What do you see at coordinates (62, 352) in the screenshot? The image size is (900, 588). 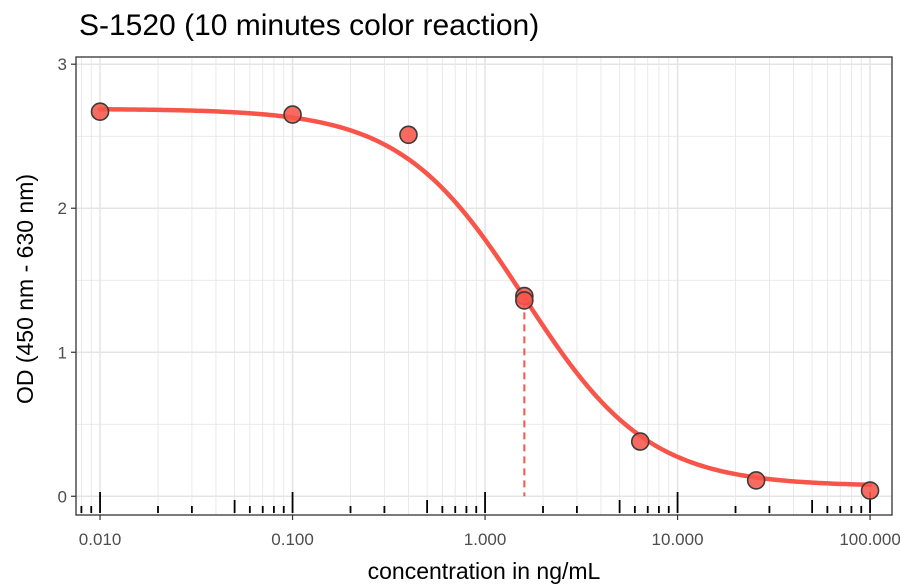 I see `y-tick-label: 1` at bounding box center [62, 352].